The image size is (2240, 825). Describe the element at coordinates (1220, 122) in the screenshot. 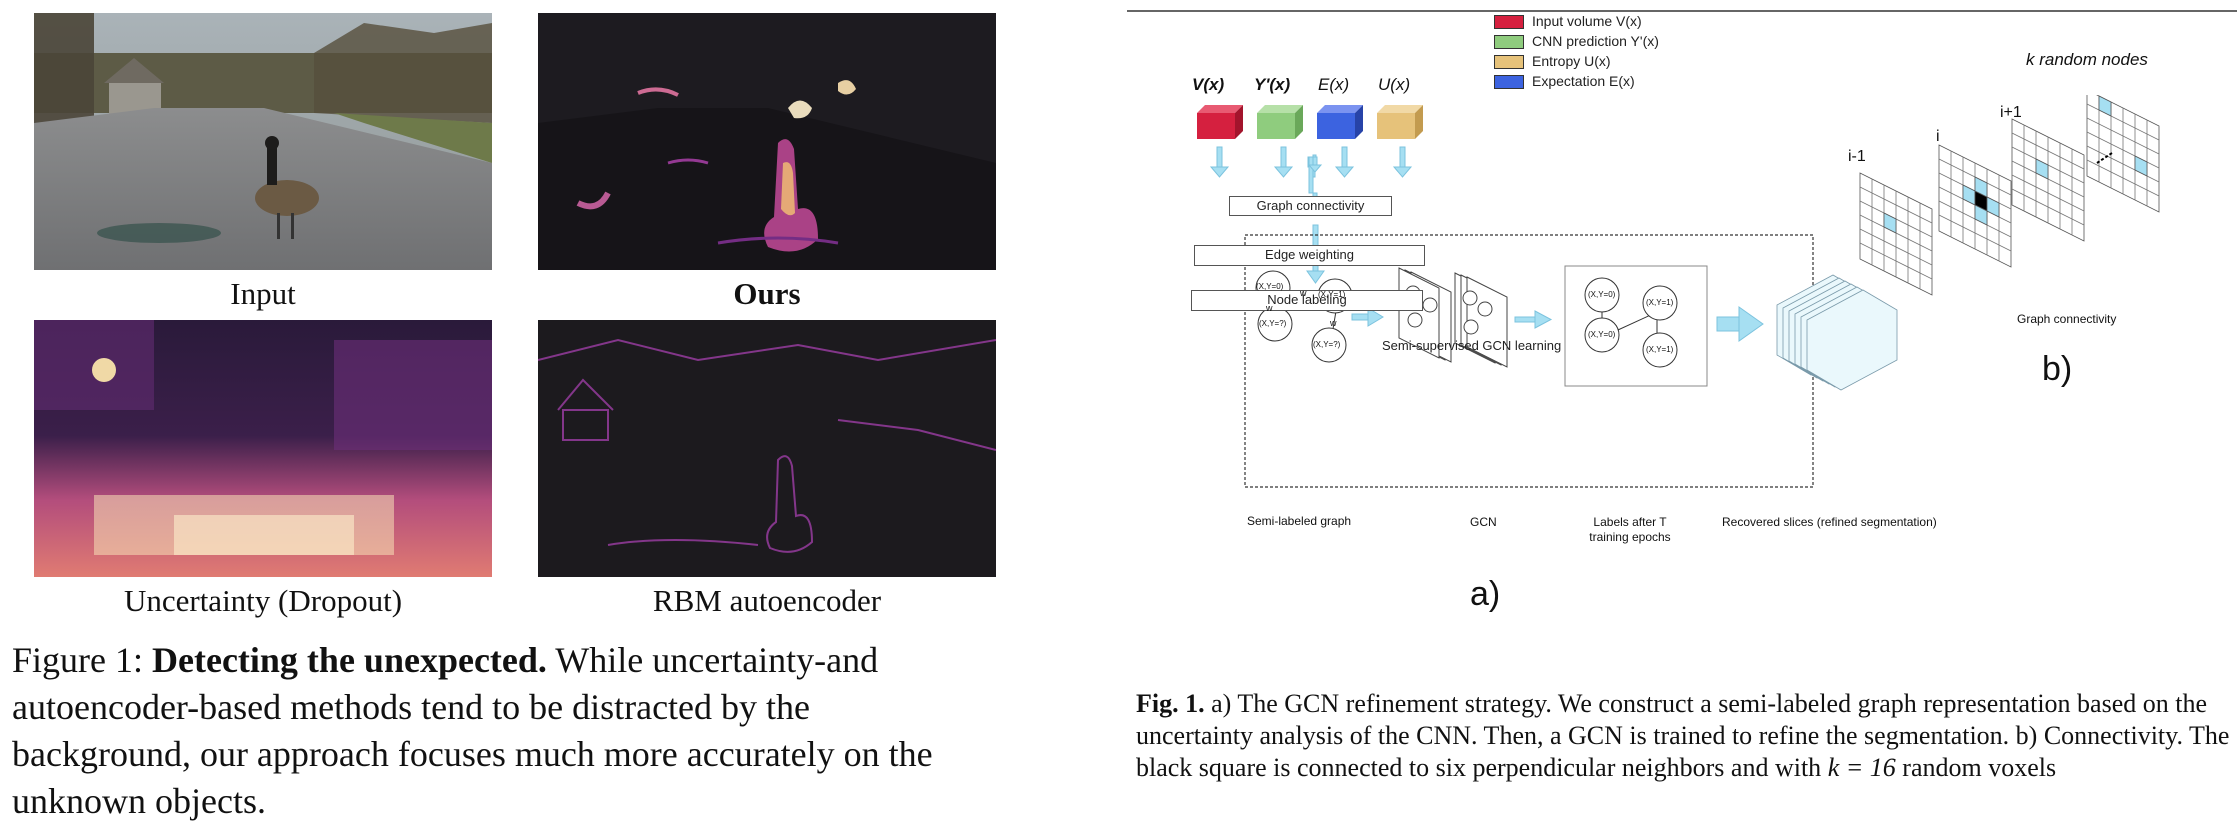

I see `volume-cube-v` at that location.